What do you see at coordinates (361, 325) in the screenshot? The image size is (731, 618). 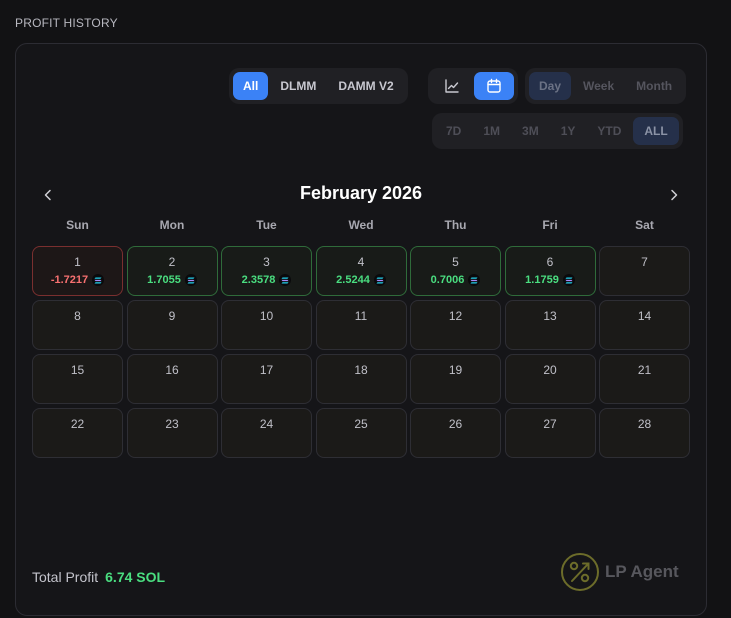 I see `day-cell: 11` at bounding box center [361, 325].